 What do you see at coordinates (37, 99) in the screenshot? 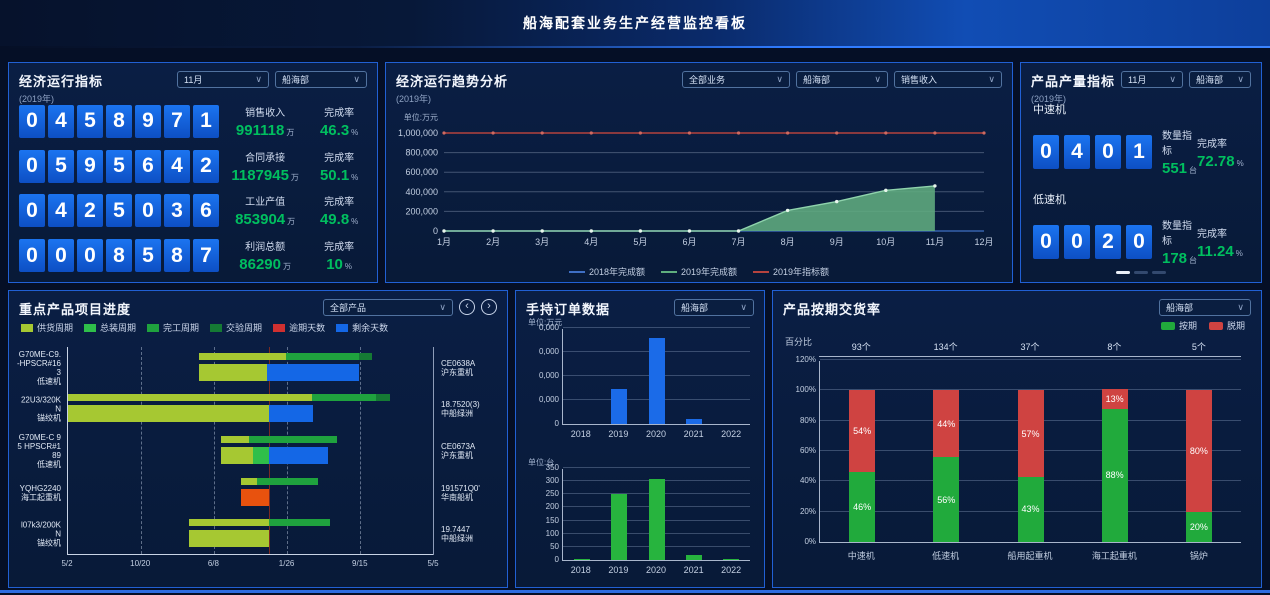
I see `economic-subtitle: (2019年)` at bounding box center [37, 99].